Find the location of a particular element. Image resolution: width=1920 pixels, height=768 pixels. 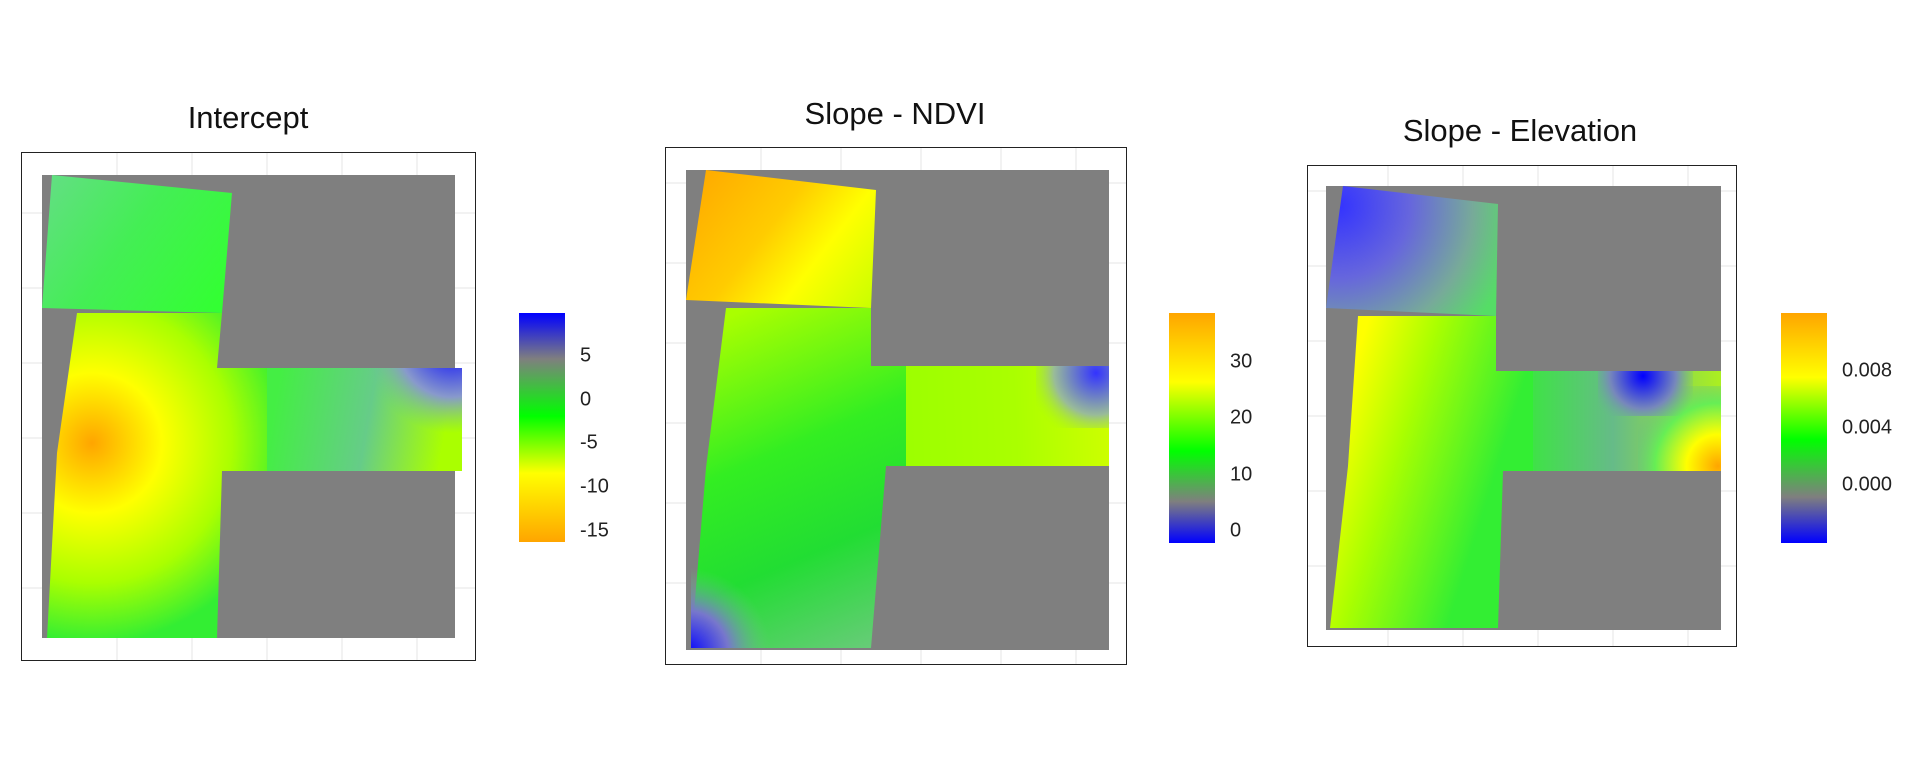

map-elevation is located at coordinates (1522, 406).